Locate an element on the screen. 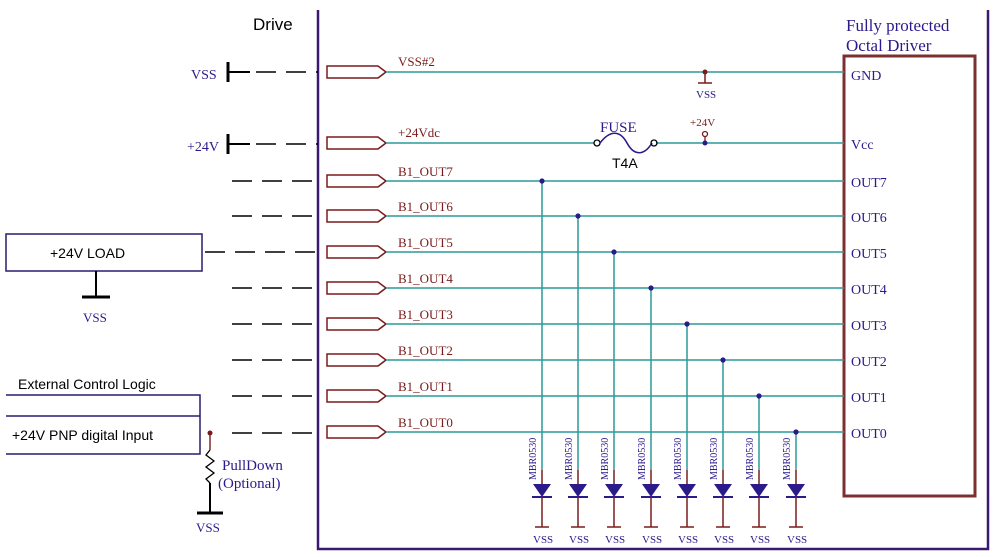 The height and width of the screenshot is (557, 994). diode-vss-out3: VSS is located at coordinates (688, 540).